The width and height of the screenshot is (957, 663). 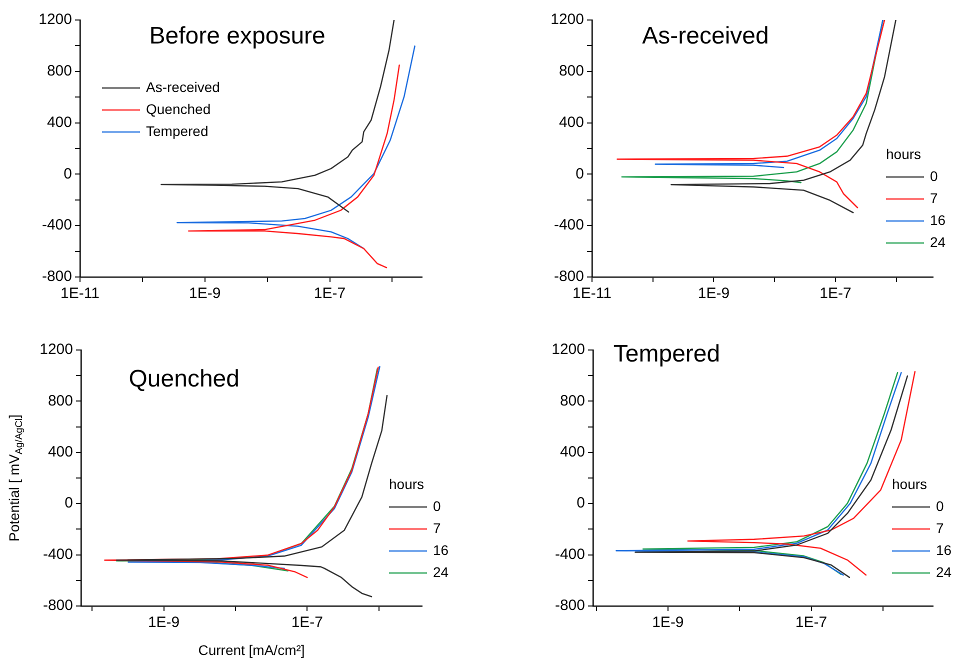 What do you see at coordinates (237, 36) in the screenshot?
I see `chart-title: Before exposure` at bounding box center [237, 36].